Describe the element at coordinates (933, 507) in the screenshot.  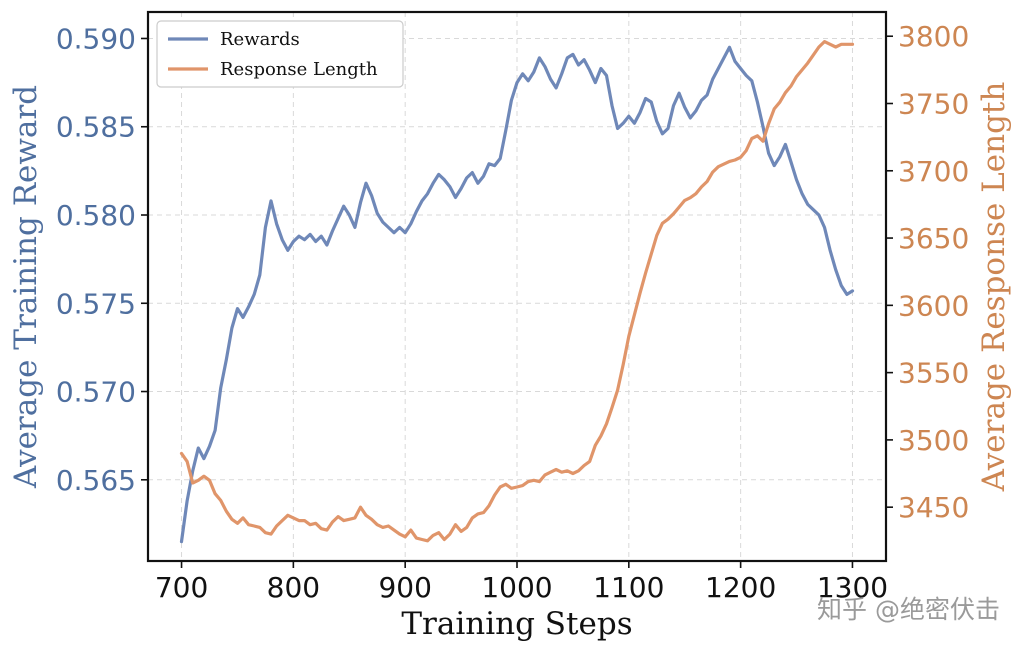
I see `right-y-tick-label: 3450` at that location.